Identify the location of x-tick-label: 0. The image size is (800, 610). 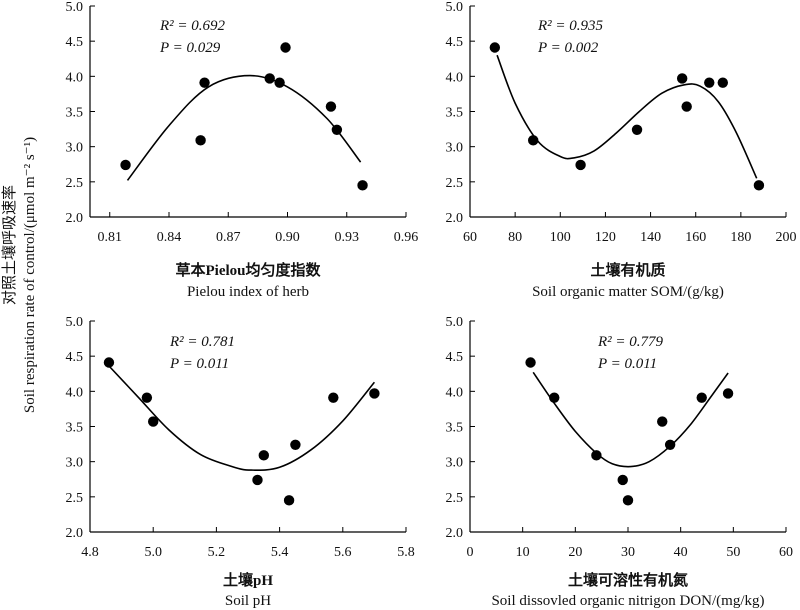
(470, 552).